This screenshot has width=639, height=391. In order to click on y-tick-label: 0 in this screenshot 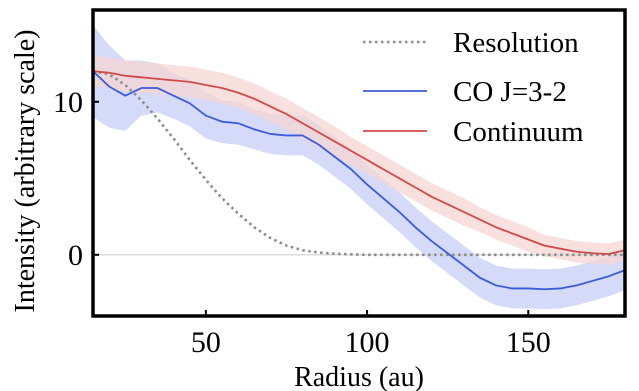, I will do `click(75, 255)`.